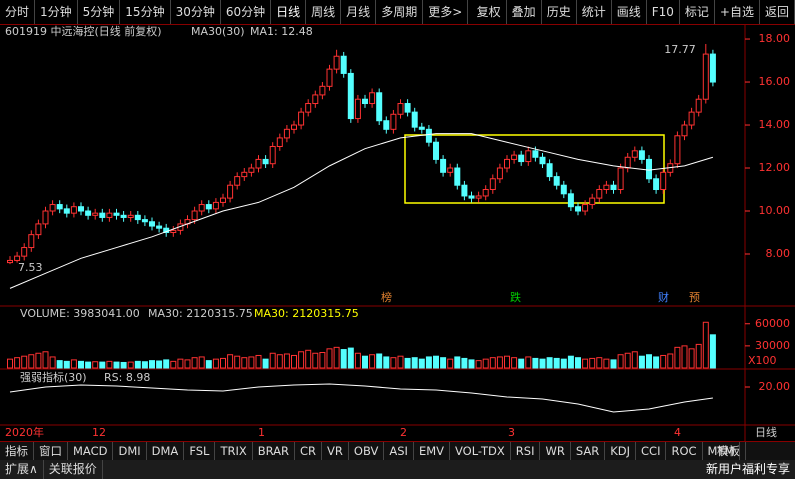 The width and height of the screenshot is (795, 479). What do you see at coordinates (200, 451) in the screenshot?
I see `indicator-tab: FSL` at bounding box center [200, 451].